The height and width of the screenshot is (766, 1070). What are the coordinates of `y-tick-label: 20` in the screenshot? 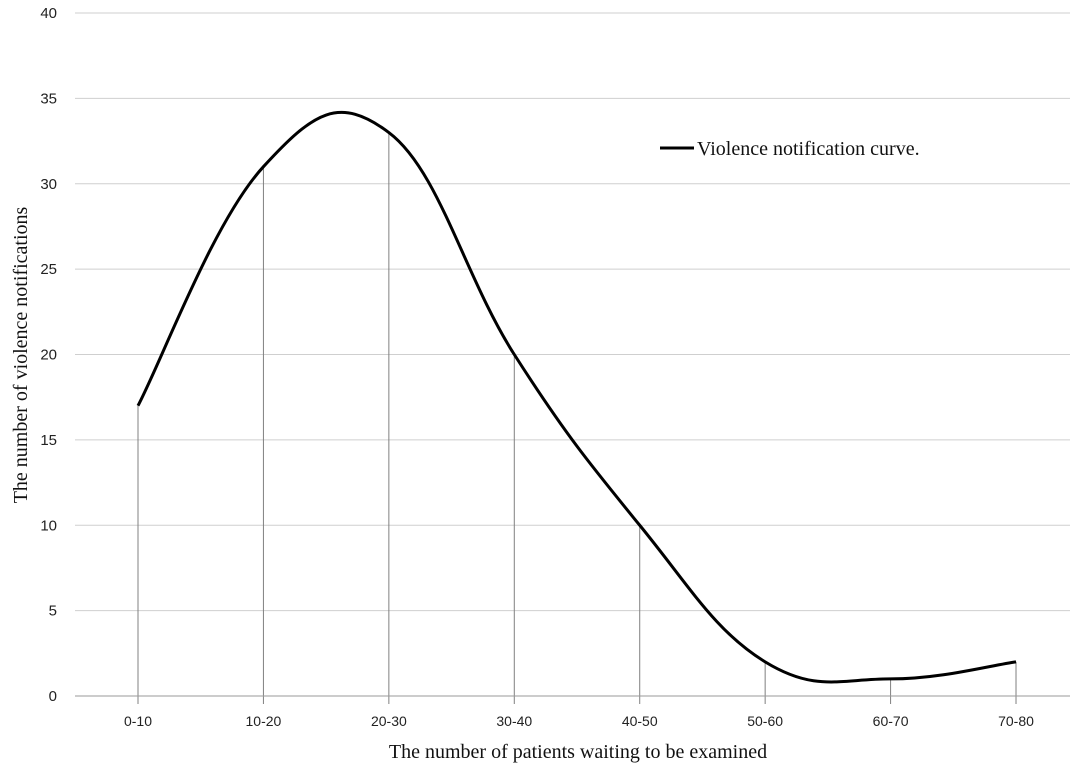 It's located at (48, 355).